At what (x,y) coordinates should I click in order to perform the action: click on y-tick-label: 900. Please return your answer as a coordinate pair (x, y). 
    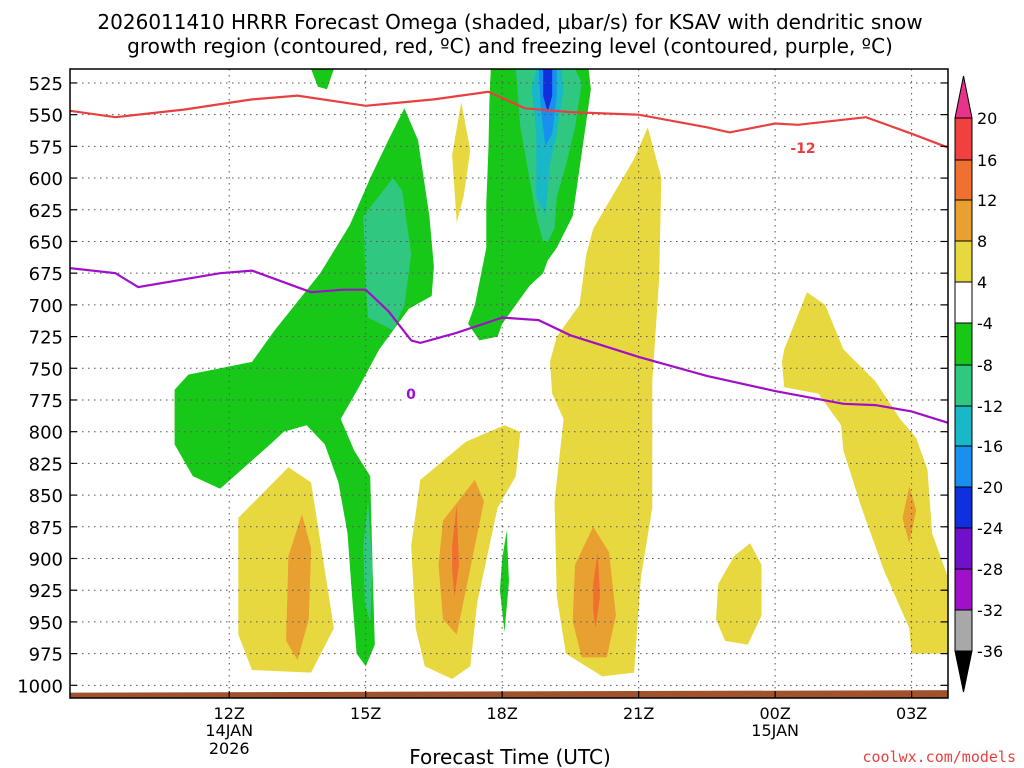
    Looking at the image, I should click on (46, 560).